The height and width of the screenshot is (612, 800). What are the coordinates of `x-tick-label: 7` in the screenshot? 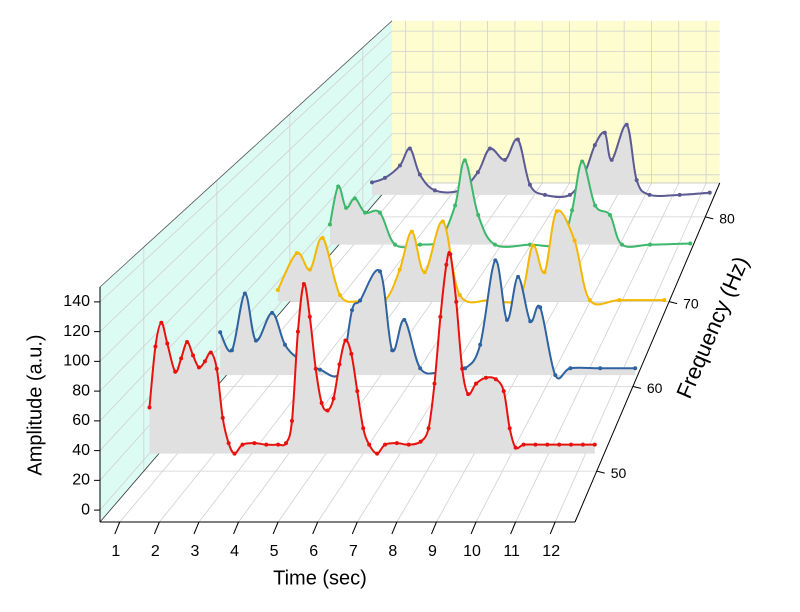 It's located at (353, 551).